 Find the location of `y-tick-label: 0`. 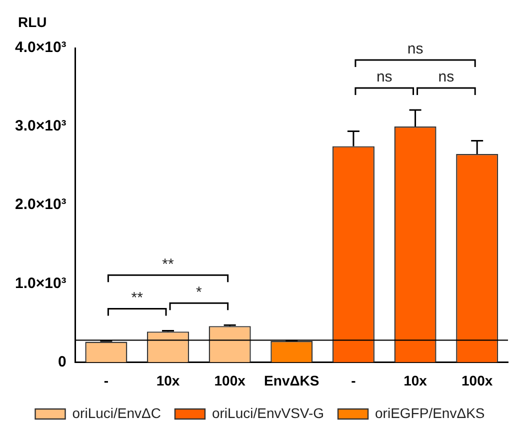

y-tick-label: 0 is located at coordinates (62, 361).